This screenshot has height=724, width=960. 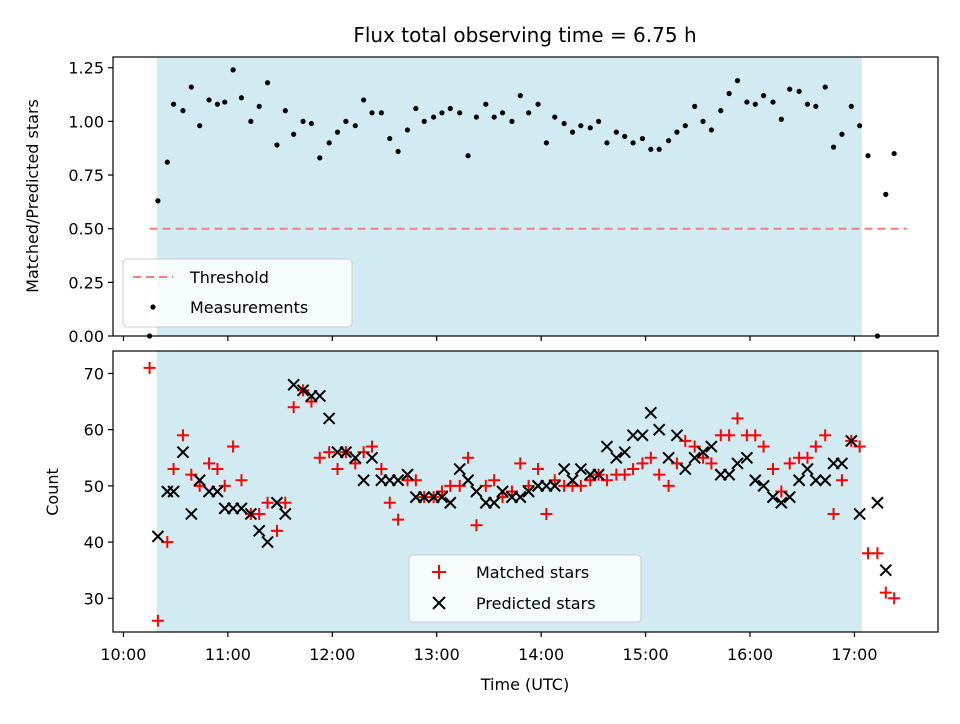 I want to click on bottom-y-tick-label: 30, so click(x=94, y=598).